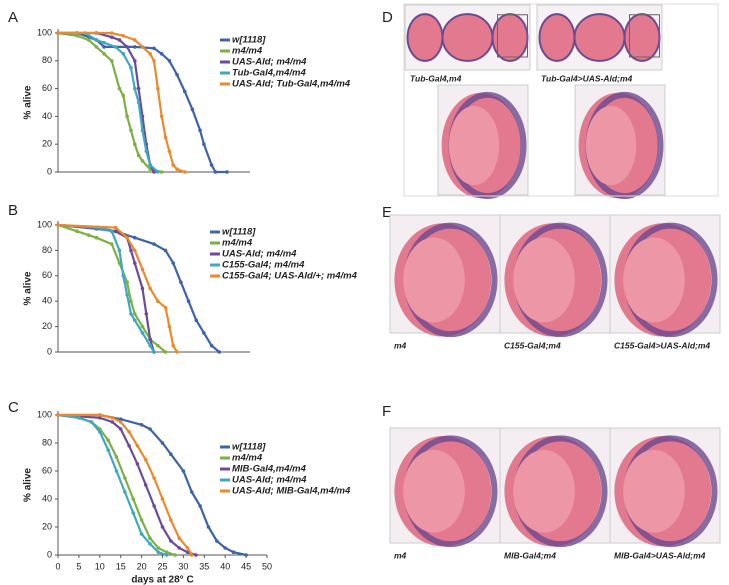  What do you see at coordinates (290, 276) in the screenshot?
I see `legend-label: C155-Gal4; UAS-Ald/+; m4/m4` at bounding box center [290, 276].